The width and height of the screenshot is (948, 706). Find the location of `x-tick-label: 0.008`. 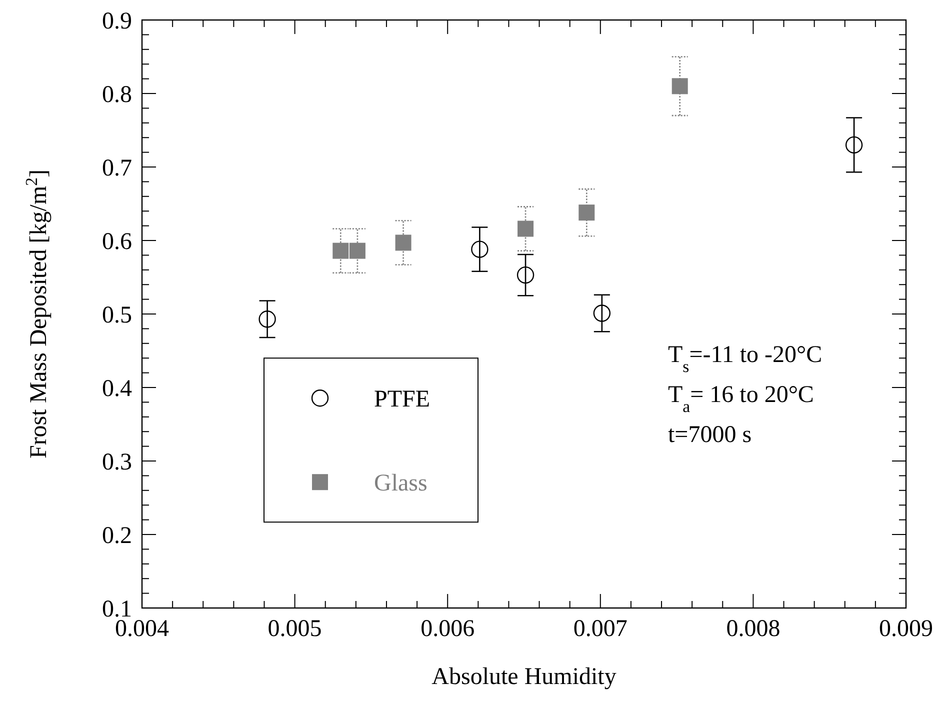

x-tick-label: 0.008 is located at coordinates (753, 629).